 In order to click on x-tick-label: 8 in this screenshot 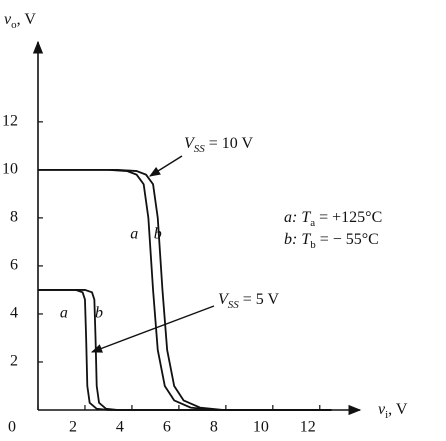, I will do `click(214, 427)`.